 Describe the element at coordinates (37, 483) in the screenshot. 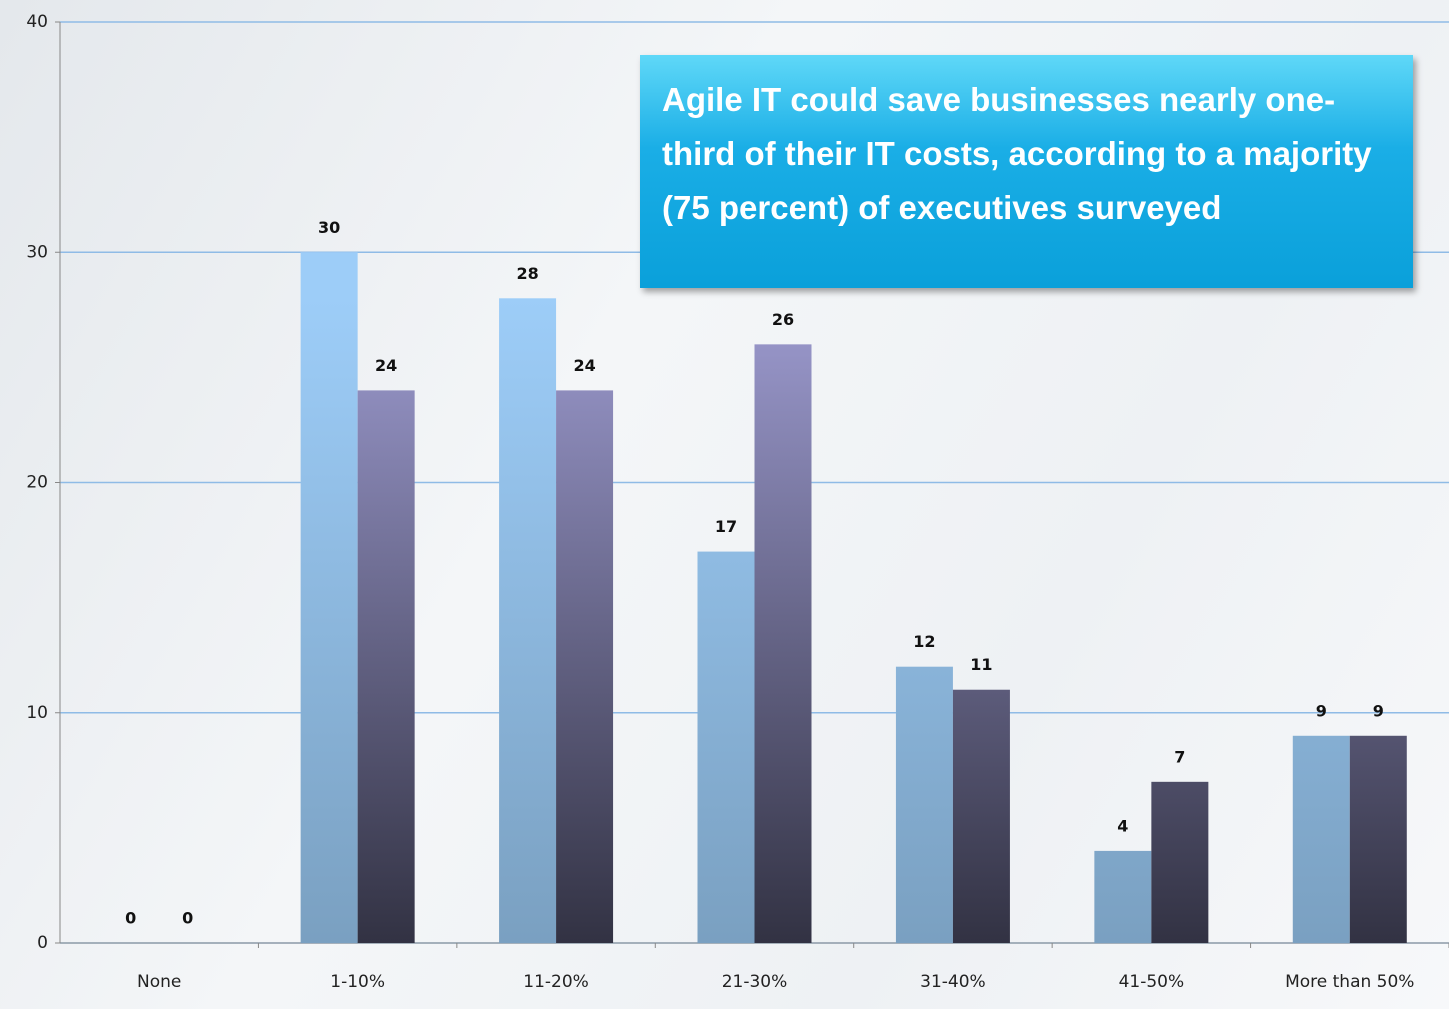

I see `y-tick-label: 20` at that location.